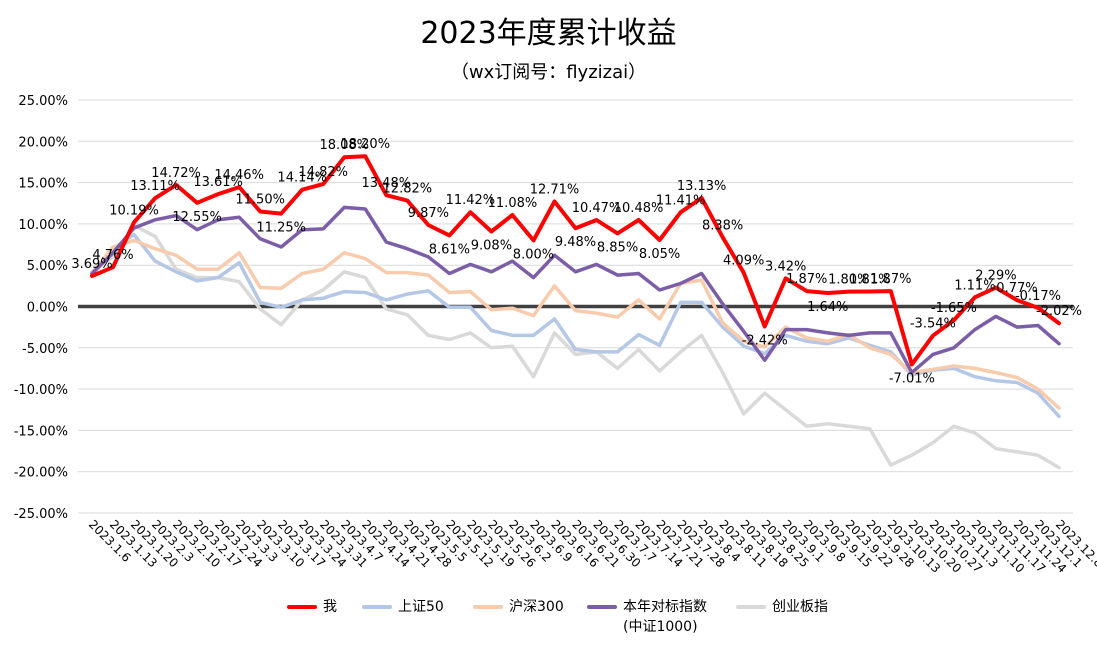  I want to click on legend-label-sz50: 上证50, so click(421, 607).